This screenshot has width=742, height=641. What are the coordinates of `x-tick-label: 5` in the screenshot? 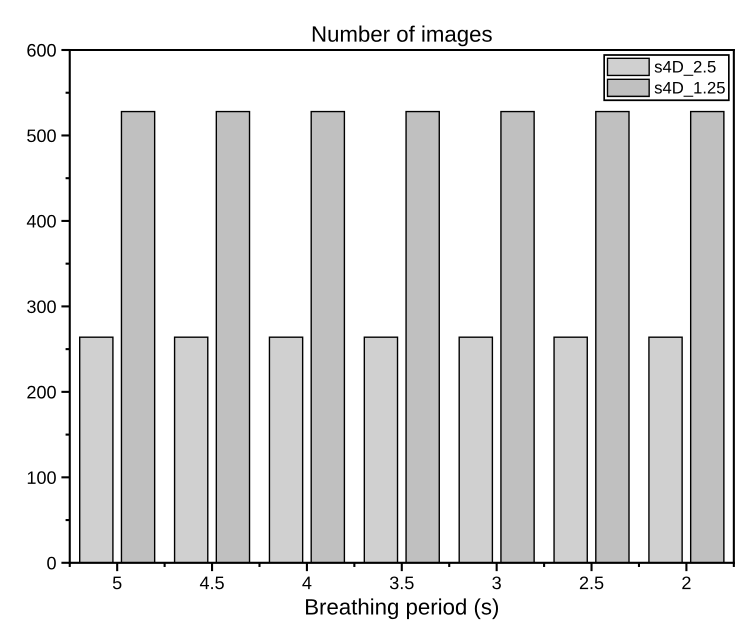 It's located at (117, 583).